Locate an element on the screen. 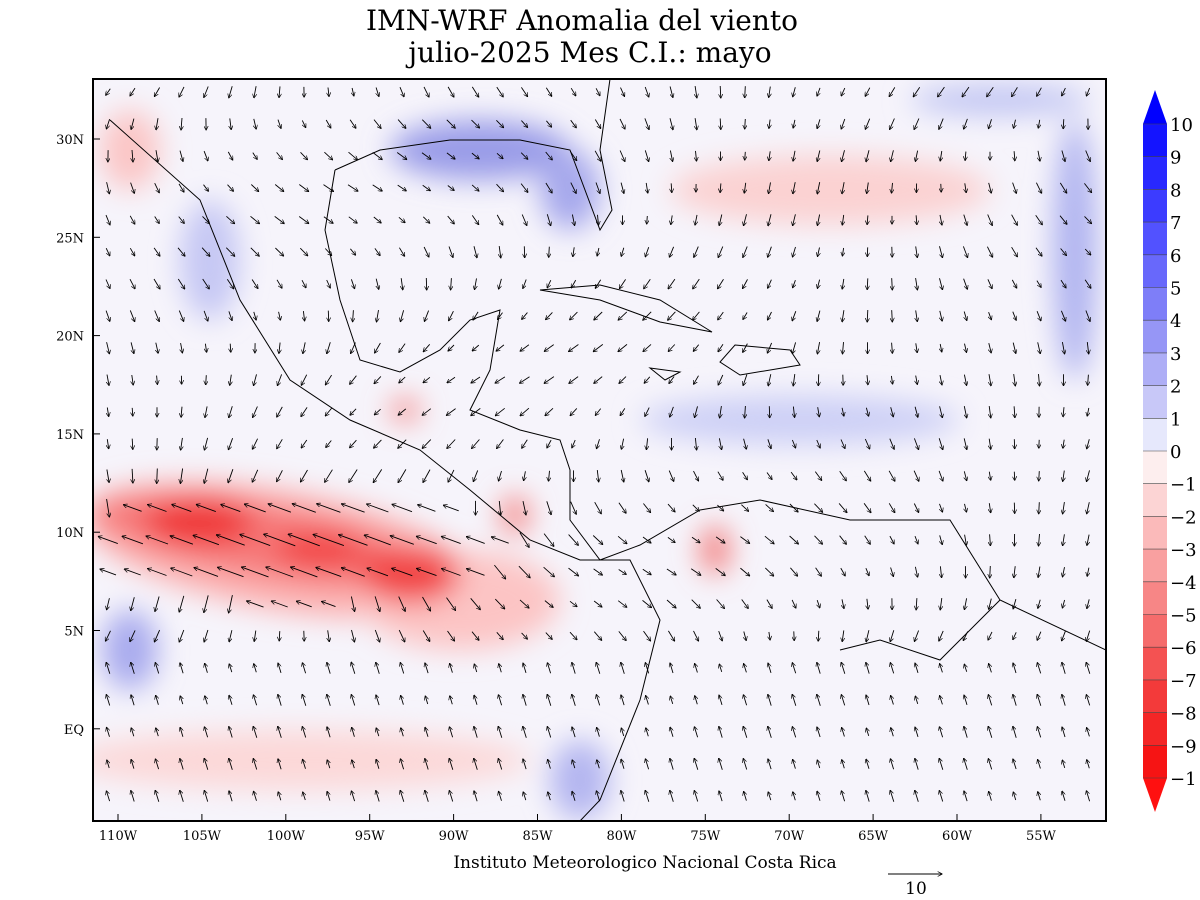 The height and width of the screenshot is (900, 1200). colorbar-label: −8 is located at coordinates (1183, 714).